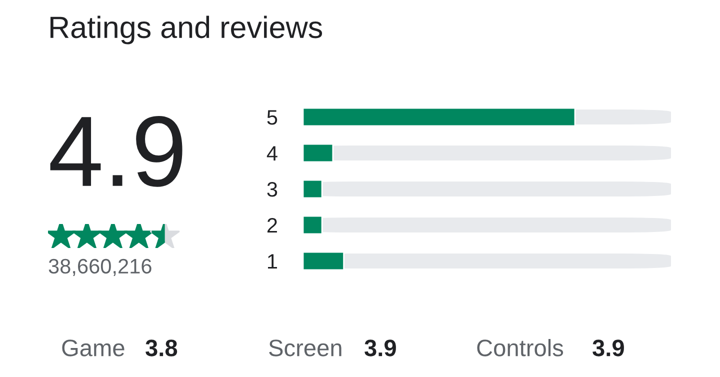 The width and height of the screenshot is (720, 377). I want to click on y-tick-label: 3, so click(272, 189).